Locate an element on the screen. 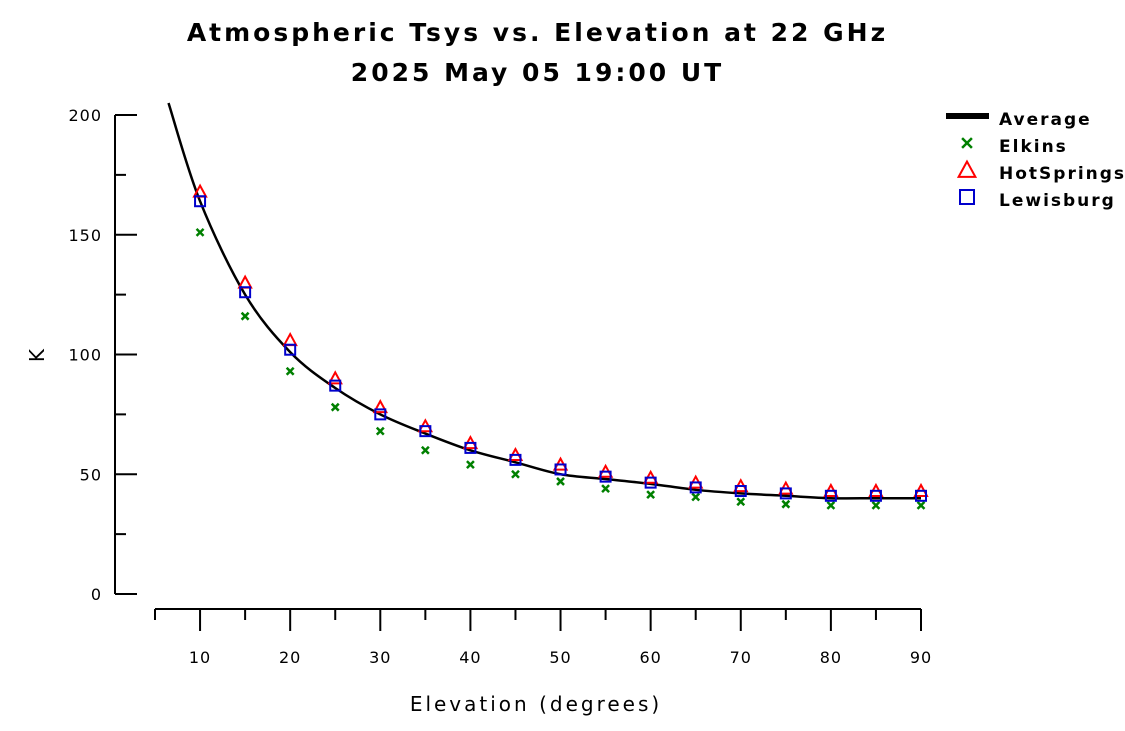 This screenshot has height=731, width=1125. x-tick-label: 60 is located at coordinates (650, 657).